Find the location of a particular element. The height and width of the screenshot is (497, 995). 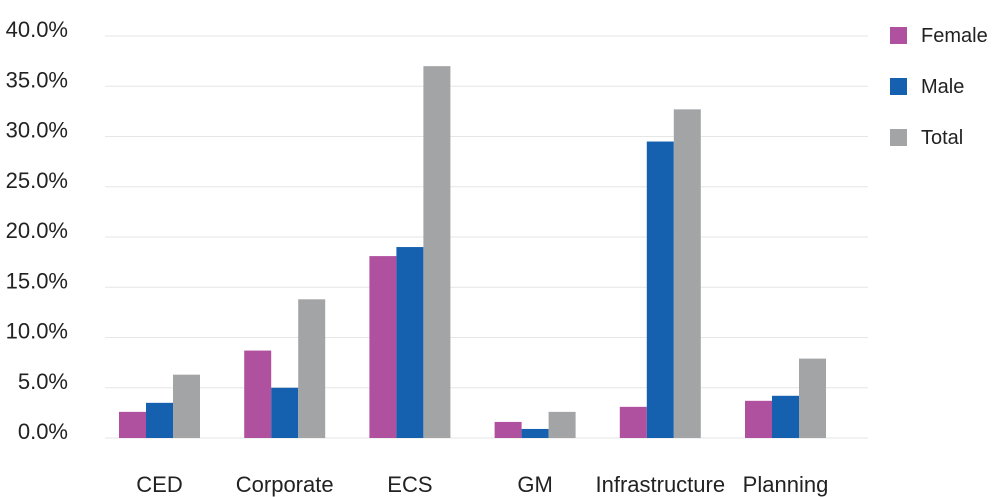

bar-male-ced is located at coordinates (159, 420).